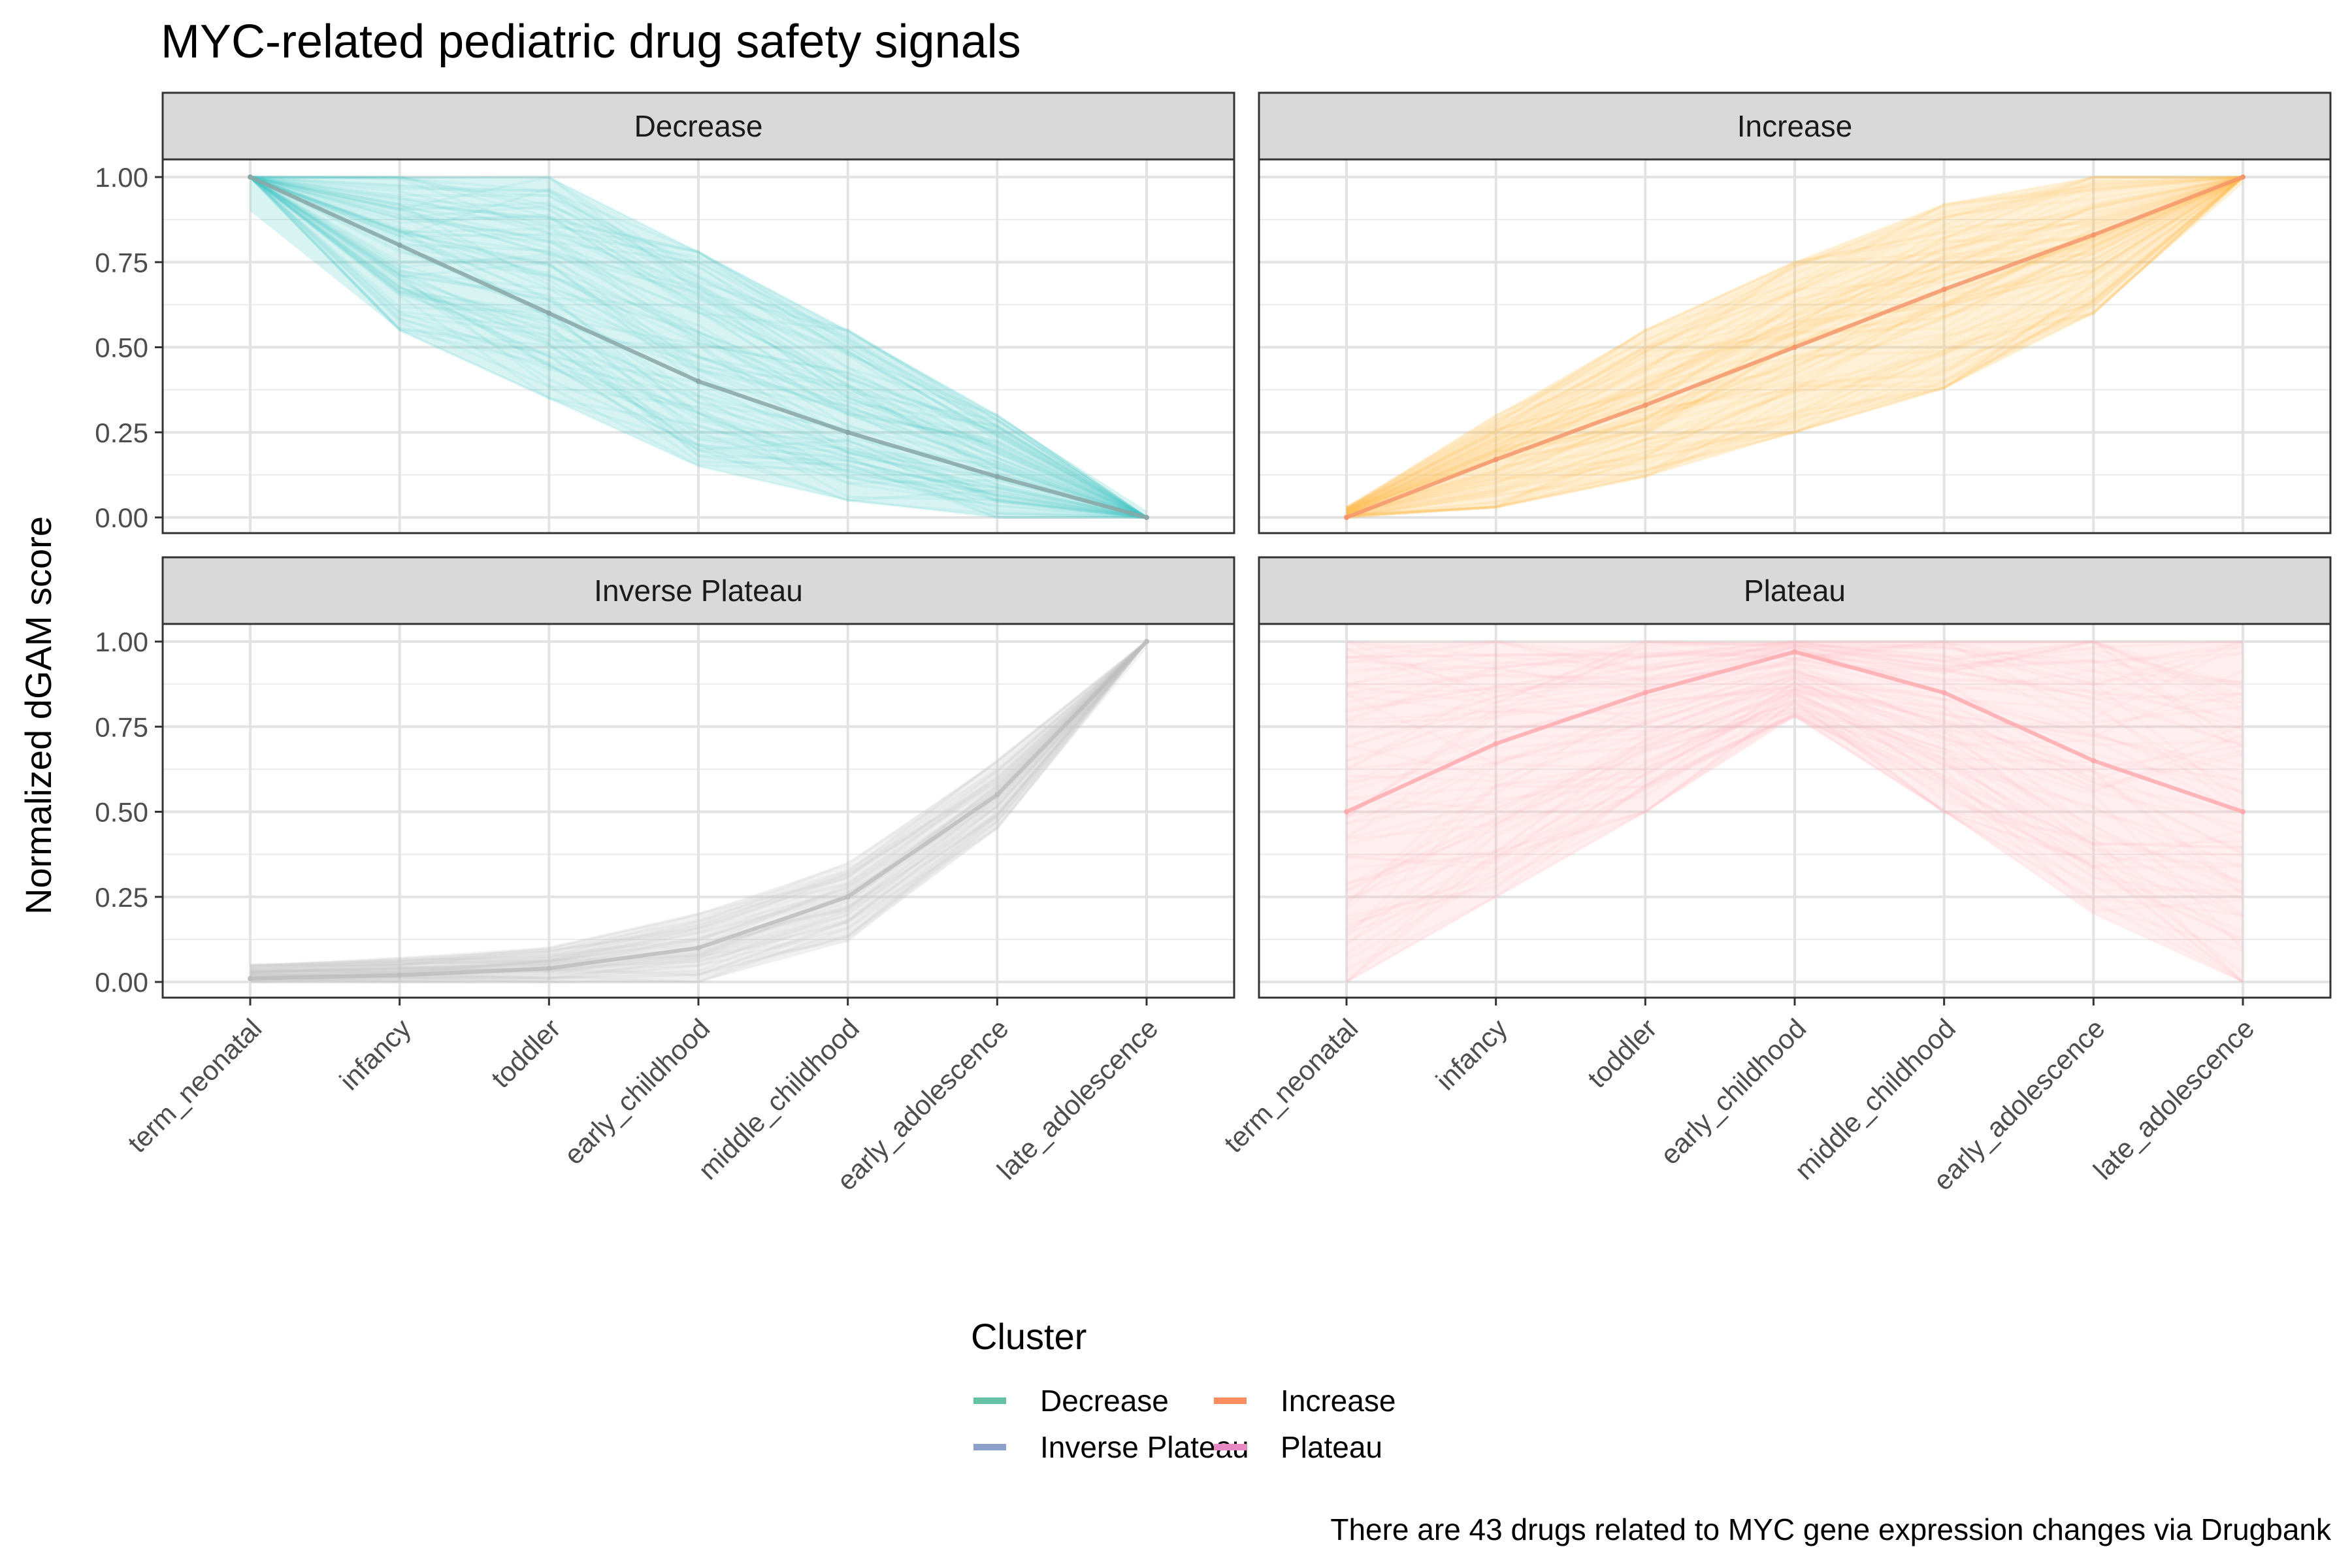  I want to click on legend-label-plateau: Plateau, so click(1331, 1447).